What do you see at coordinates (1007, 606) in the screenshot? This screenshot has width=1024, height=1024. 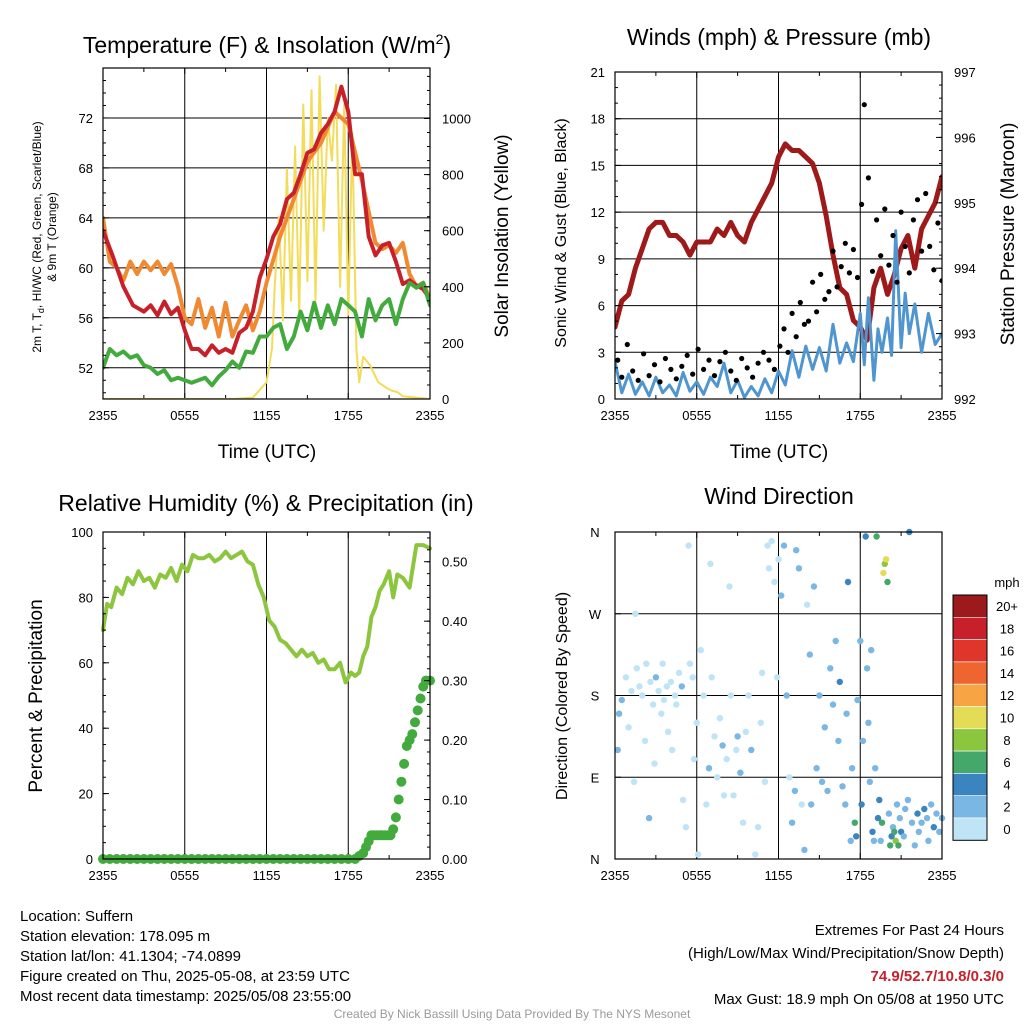 I see `colorbar-label: 20+` at bounding box center [1007, 606].